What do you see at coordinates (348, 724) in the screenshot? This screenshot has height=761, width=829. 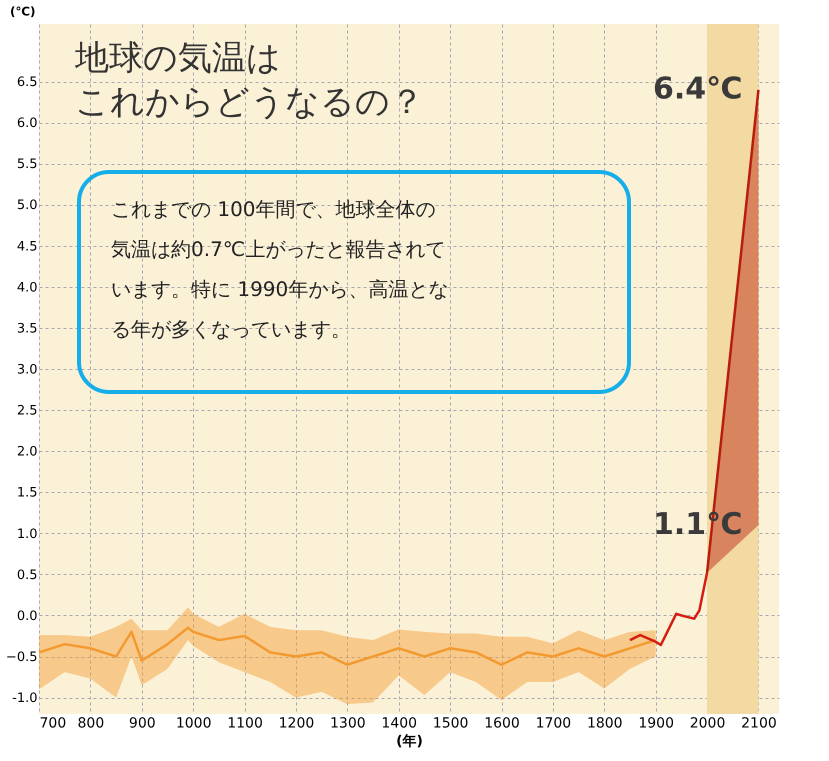 I see `x-tick-label: 1300` at bounding box center [348, 724].